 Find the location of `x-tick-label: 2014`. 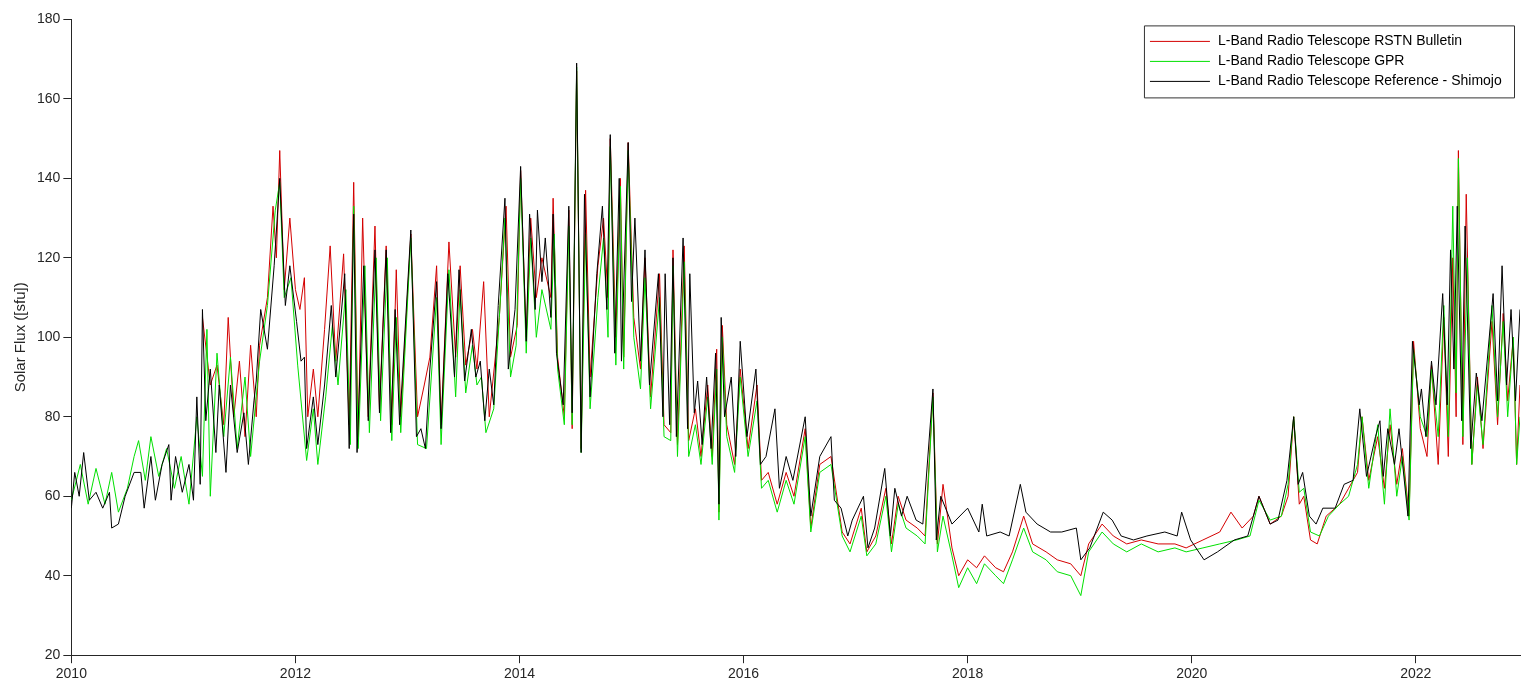

x-tick-label: 2014 is located at coordinates (519, 673).